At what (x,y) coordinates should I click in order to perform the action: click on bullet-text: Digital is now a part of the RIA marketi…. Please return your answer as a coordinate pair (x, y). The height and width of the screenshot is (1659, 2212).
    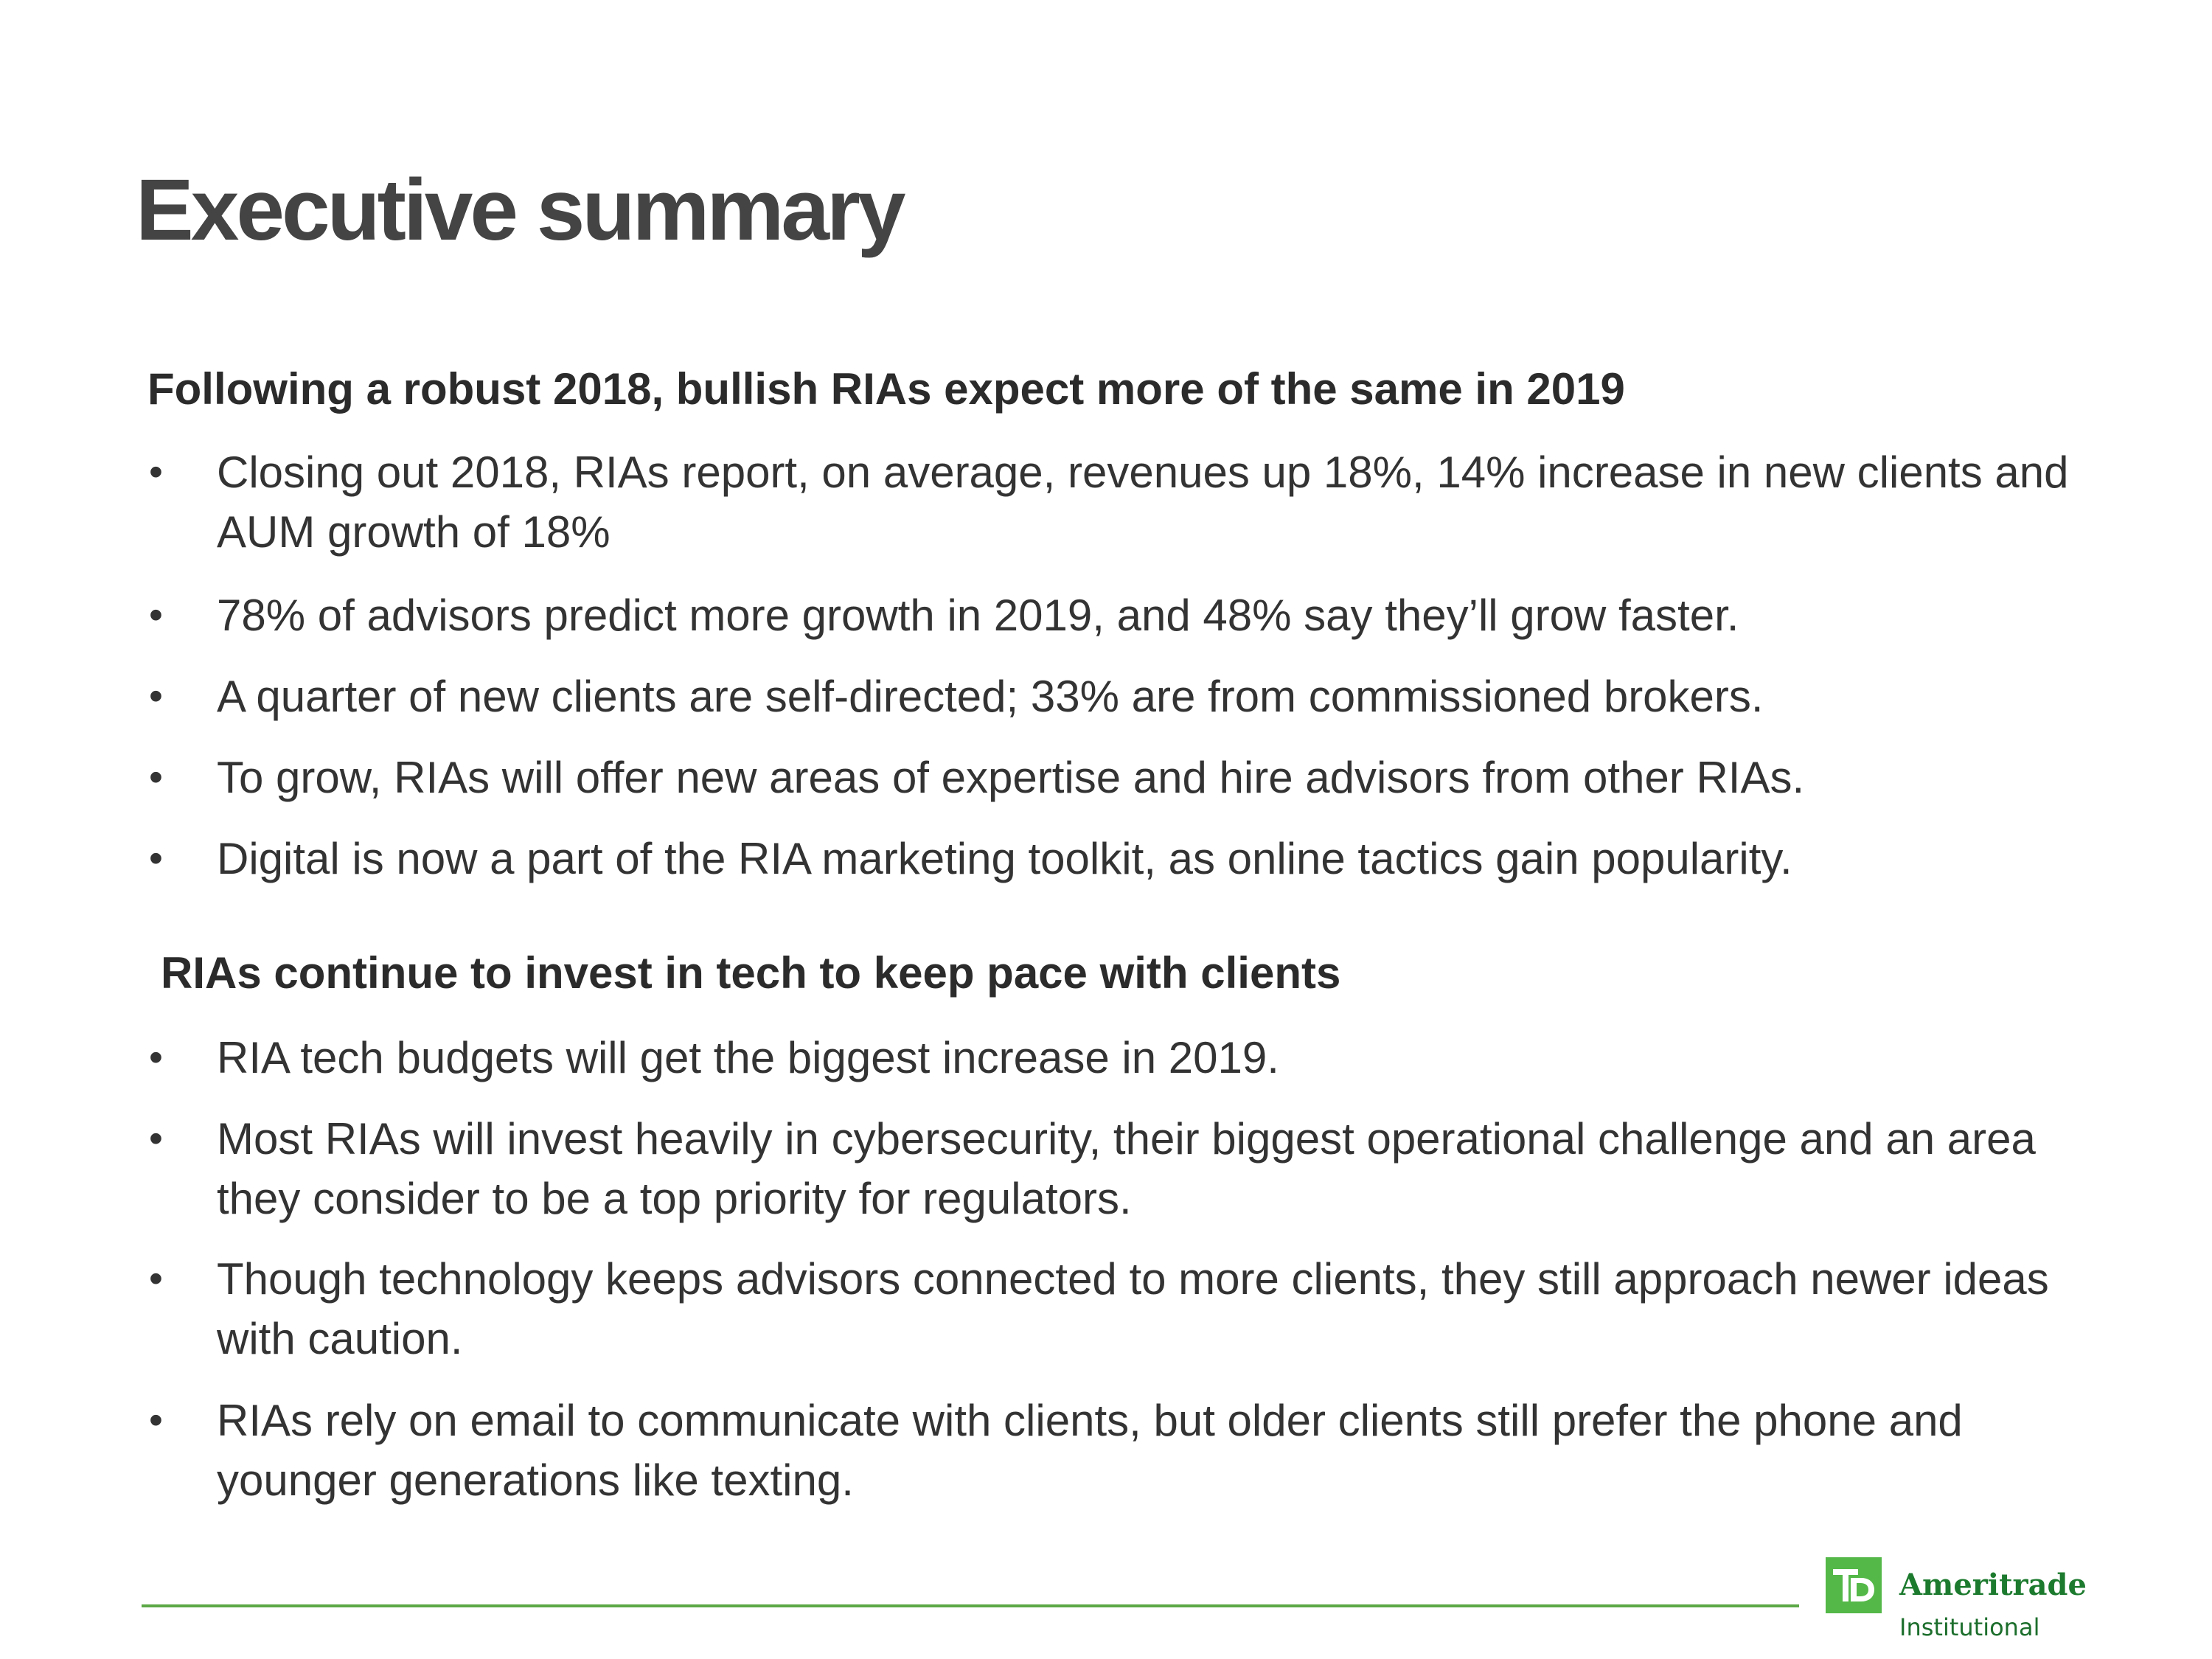
    Looking at the image, I should click on (1004, 858).